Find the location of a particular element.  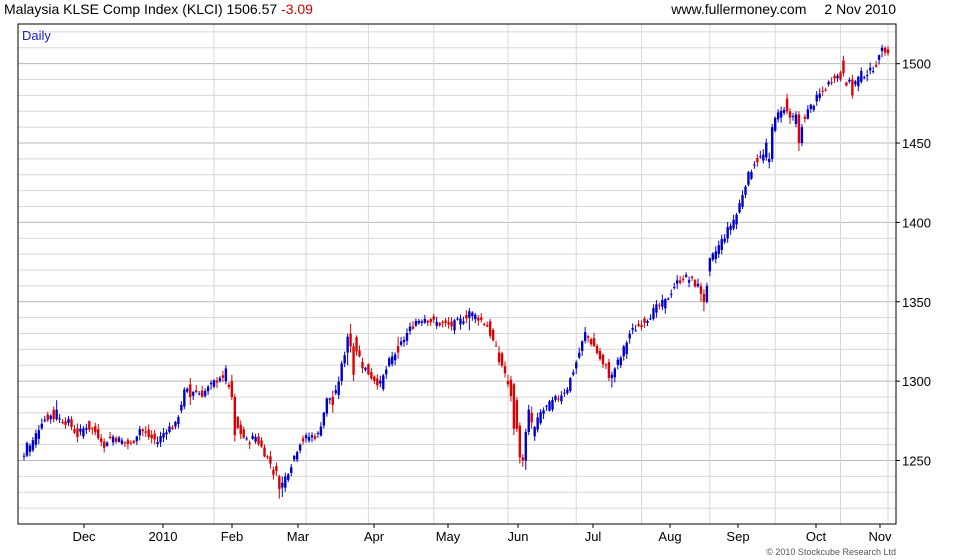

chart-date: 2 Nov 2010 is located at coordinates (860, 9).